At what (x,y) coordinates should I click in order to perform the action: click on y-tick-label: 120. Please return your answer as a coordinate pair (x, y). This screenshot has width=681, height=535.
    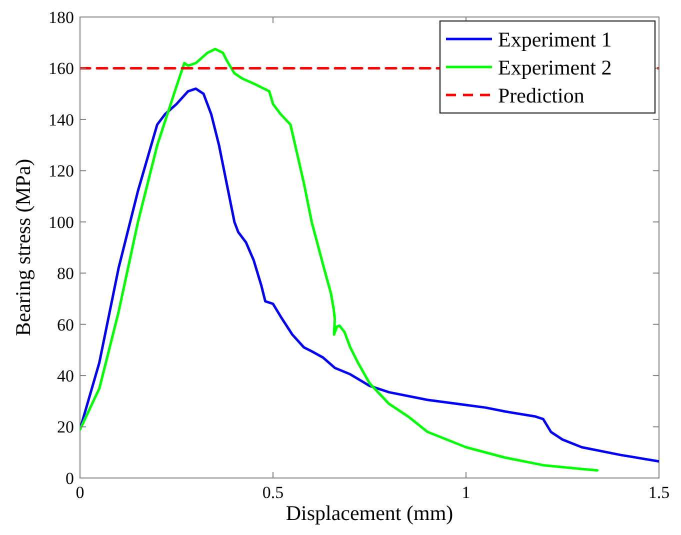
    Looking at the image, I should click on (61, 171).